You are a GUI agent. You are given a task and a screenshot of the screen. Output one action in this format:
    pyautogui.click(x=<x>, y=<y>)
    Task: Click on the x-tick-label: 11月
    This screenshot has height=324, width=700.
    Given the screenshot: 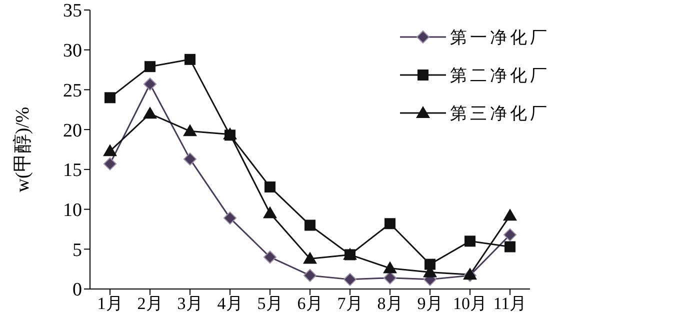 What is the action you would take?
    pyautogui.click(x=510, y=304)
    